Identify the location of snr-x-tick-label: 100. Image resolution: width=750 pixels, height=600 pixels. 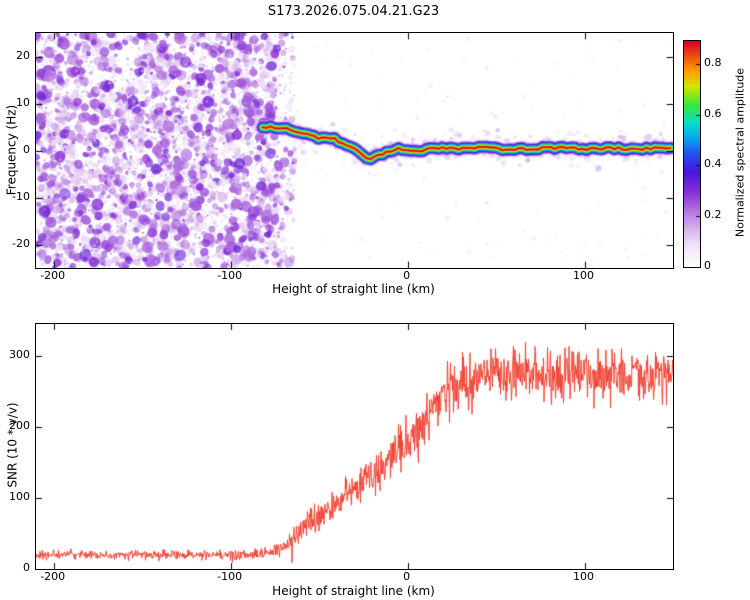
(584, 576).